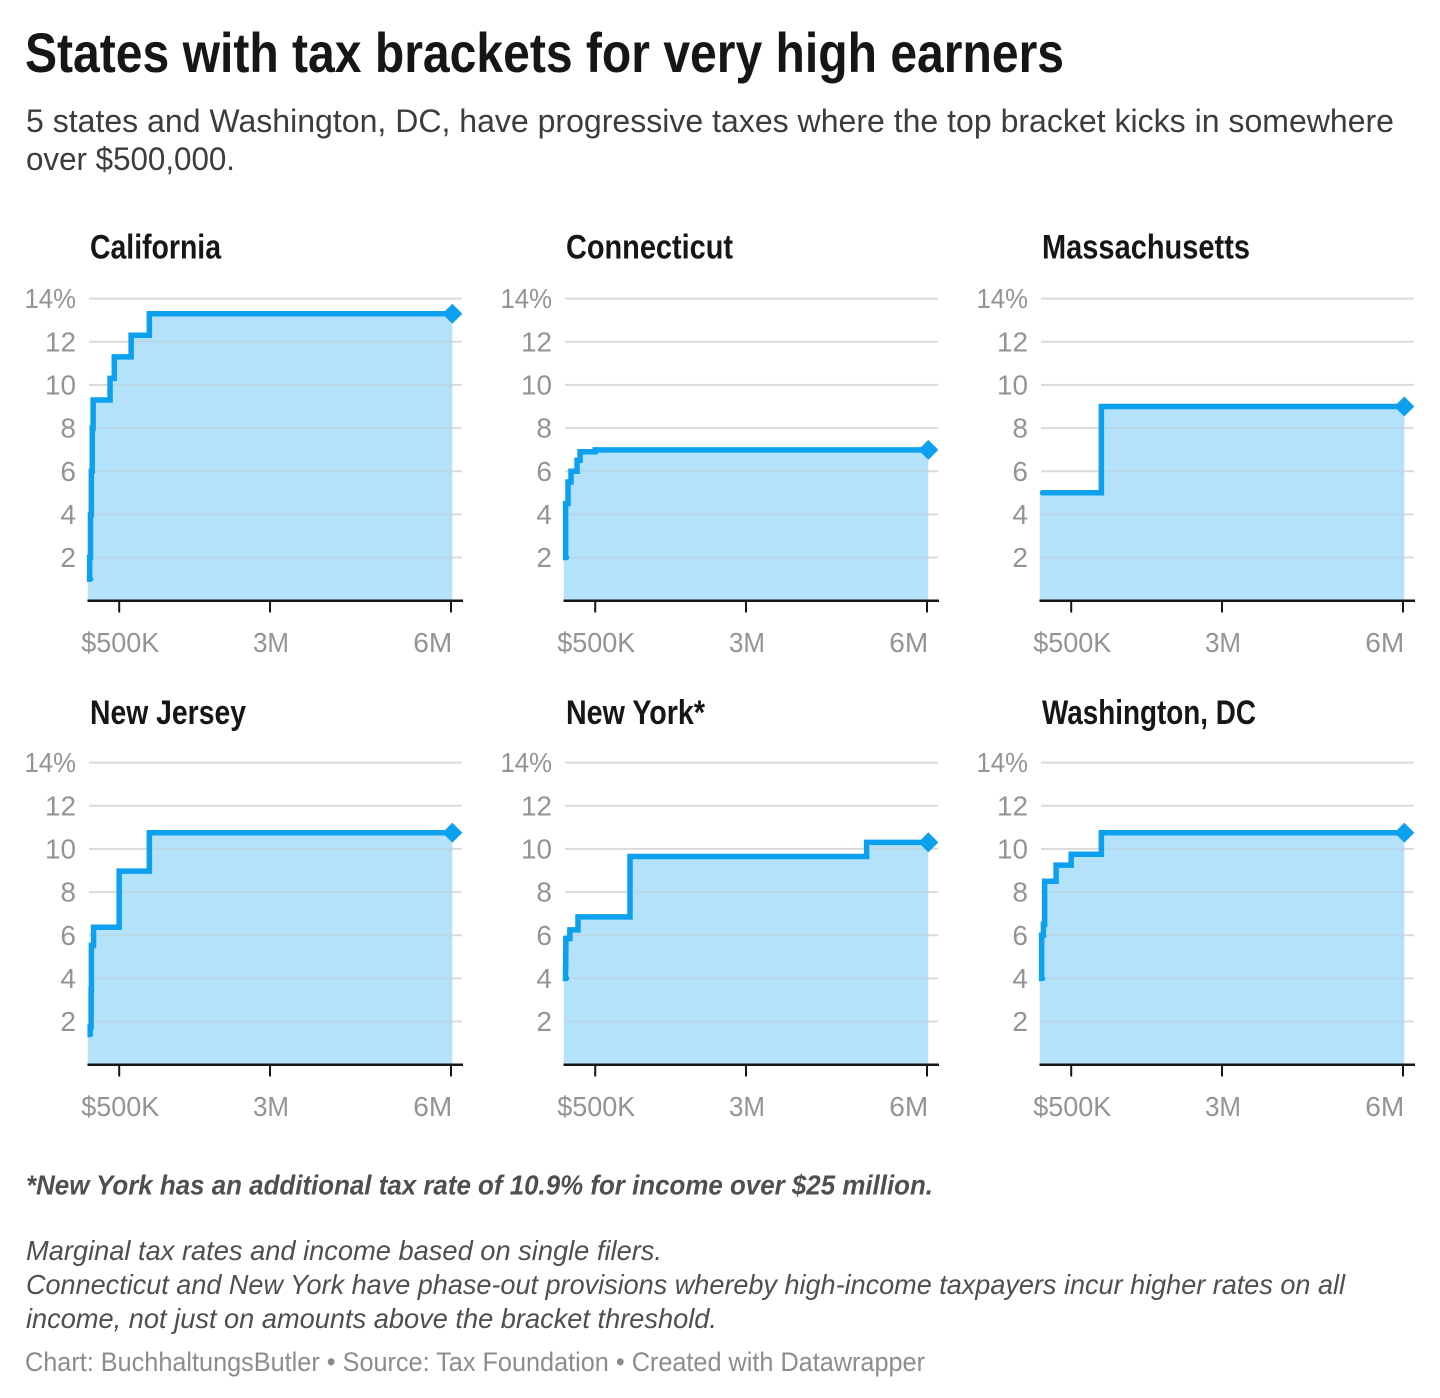 This screenshot has width=1440, height=1398. Describe the element at coordinates (1149, 713) in the screenshot. I see `svg-text: Washington, DC` at that location.